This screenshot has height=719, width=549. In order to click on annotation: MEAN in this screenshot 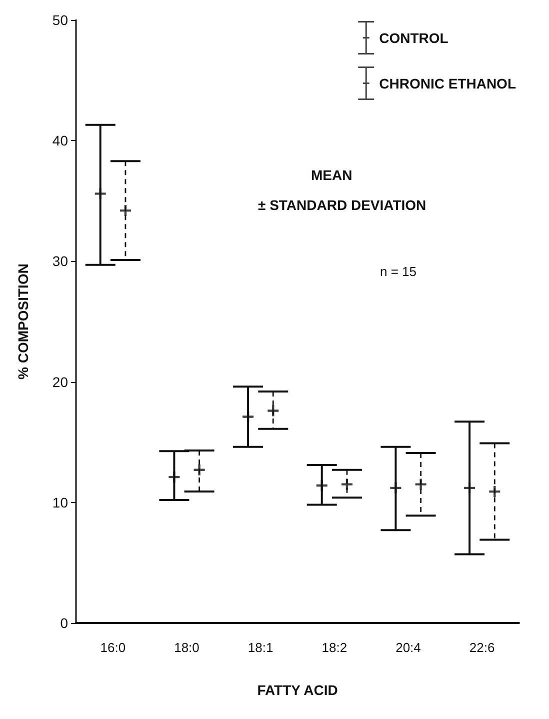, I will do `click(331, 175)`.